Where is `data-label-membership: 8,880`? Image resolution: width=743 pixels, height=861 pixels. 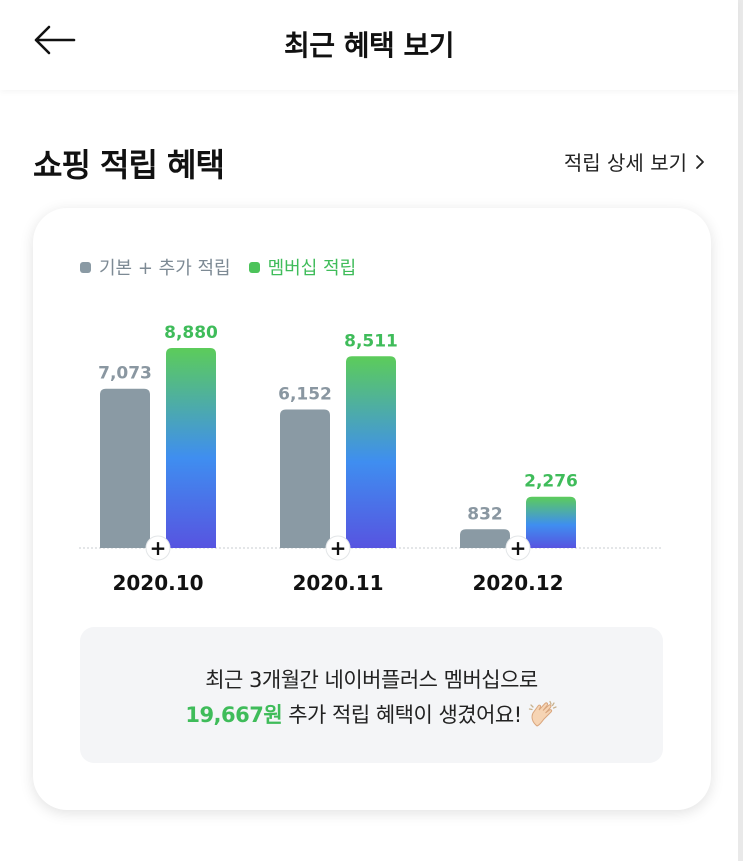 data-label-membership: 8,880 is located at coordinates (191, 333).